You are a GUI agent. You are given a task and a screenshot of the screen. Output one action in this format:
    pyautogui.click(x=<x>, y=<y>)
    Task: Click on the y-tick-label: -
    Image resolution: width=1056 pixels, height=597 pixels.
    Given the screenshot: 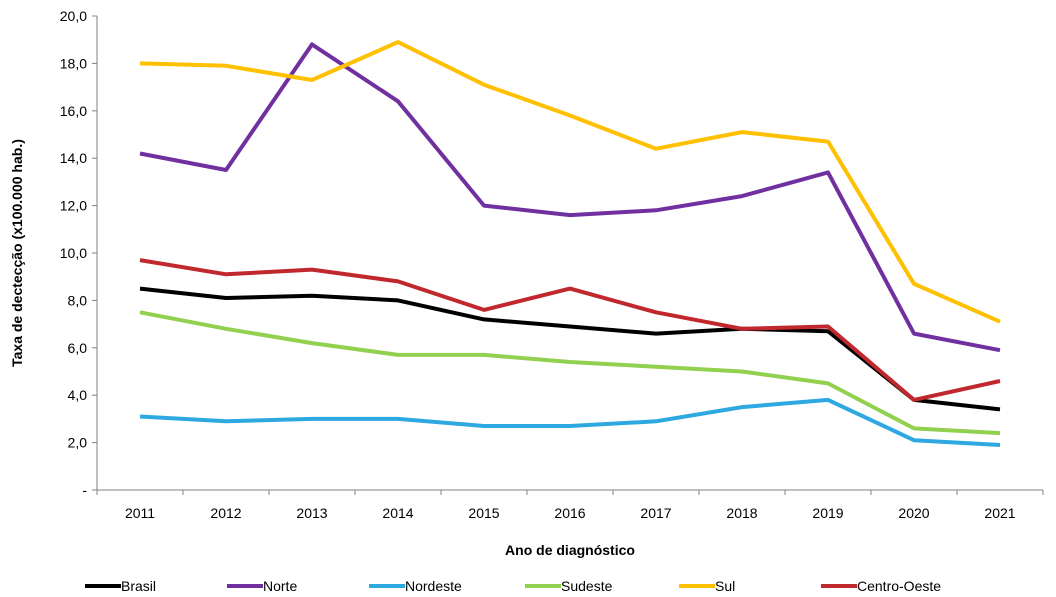 What is the action you would take?
    pyautogui.click(x=84, y=490)
    